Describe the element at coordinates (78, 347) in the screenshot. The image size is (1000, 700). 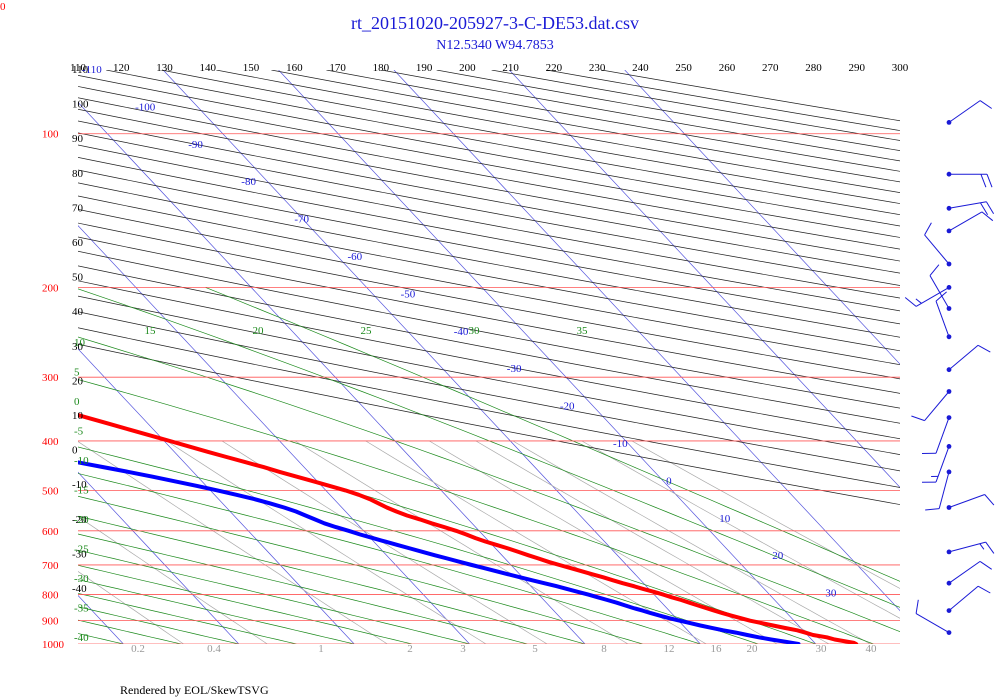
I see `left-axis-label: 30` at that location.